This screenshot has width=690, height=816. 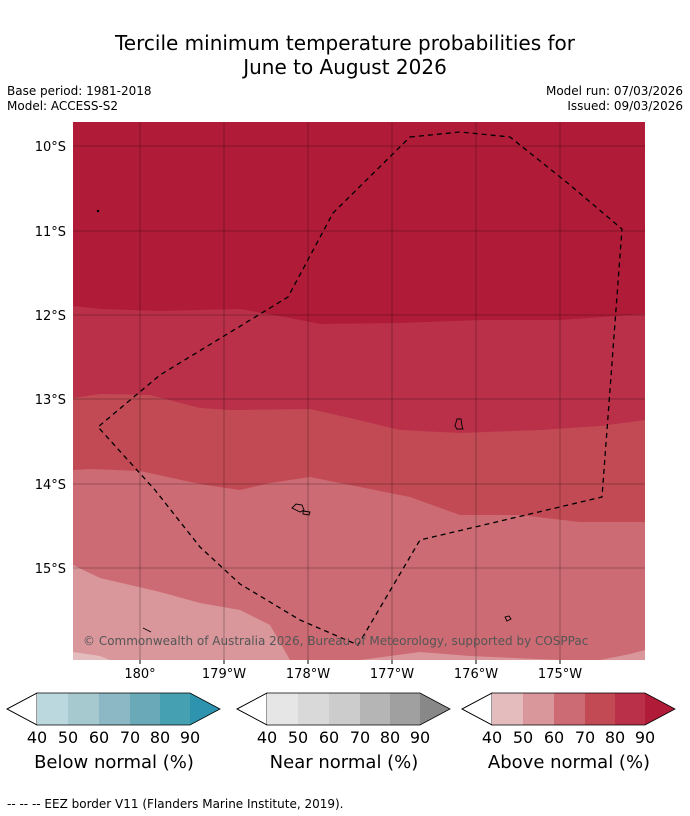 What do you see at coordinates (392, 674) in the screenshot?
I see `lon-label-177w: 177°W` at bounding box center [392, 674].